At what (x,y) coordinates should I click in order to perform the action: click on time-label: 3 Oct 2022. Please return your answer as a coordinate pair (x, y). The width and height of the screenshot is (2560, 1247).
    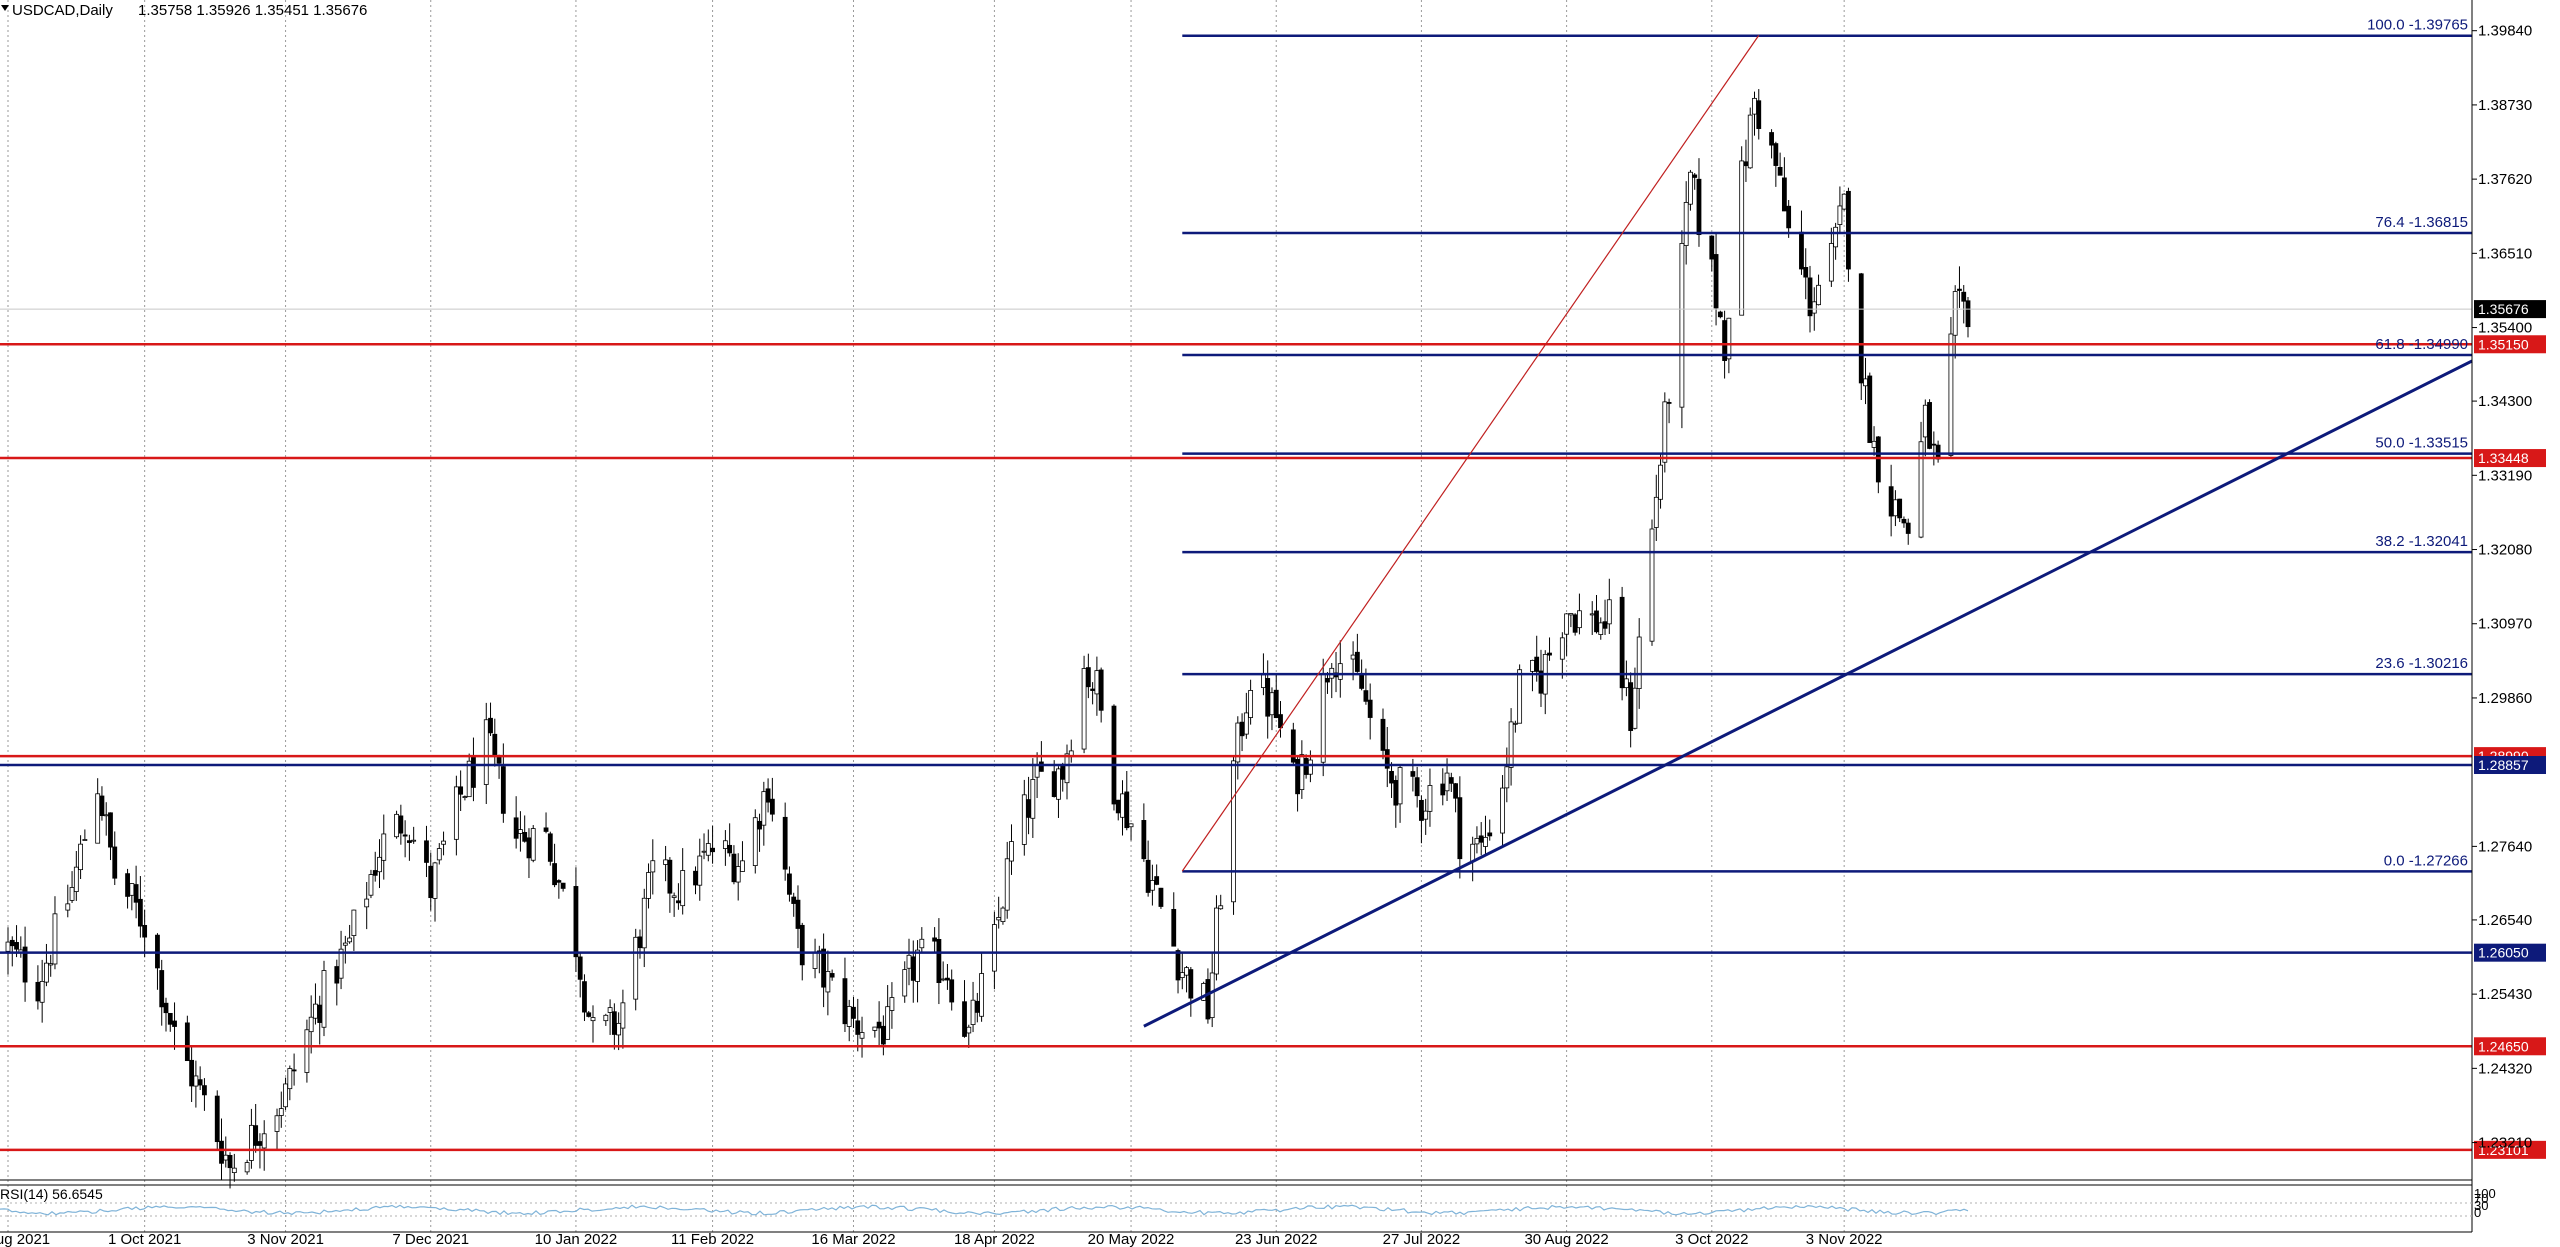
    Looking at the image, I should click on (1711, 1239).